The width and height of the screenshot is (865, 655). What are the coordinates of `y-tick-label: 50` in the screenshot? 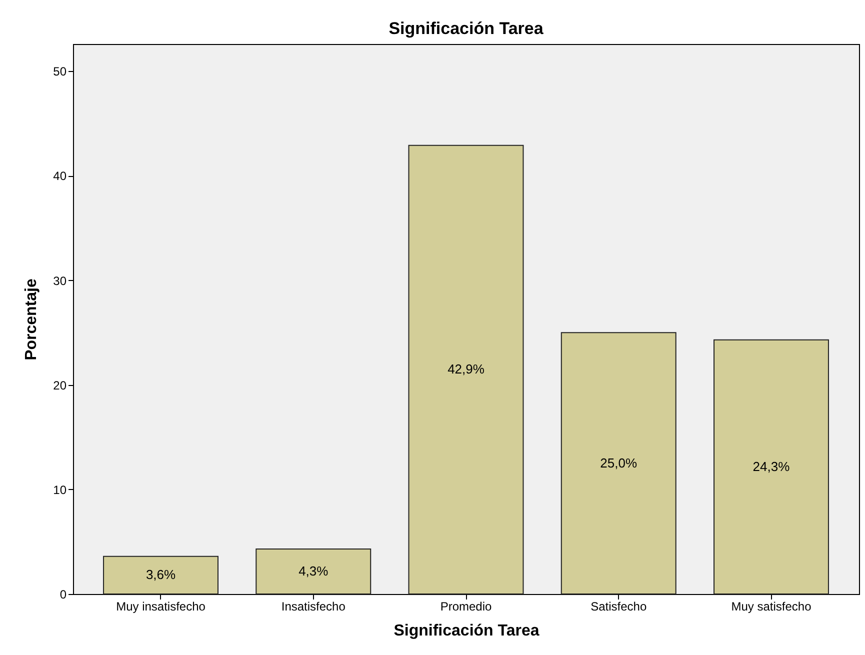 It's located at (60, 71).